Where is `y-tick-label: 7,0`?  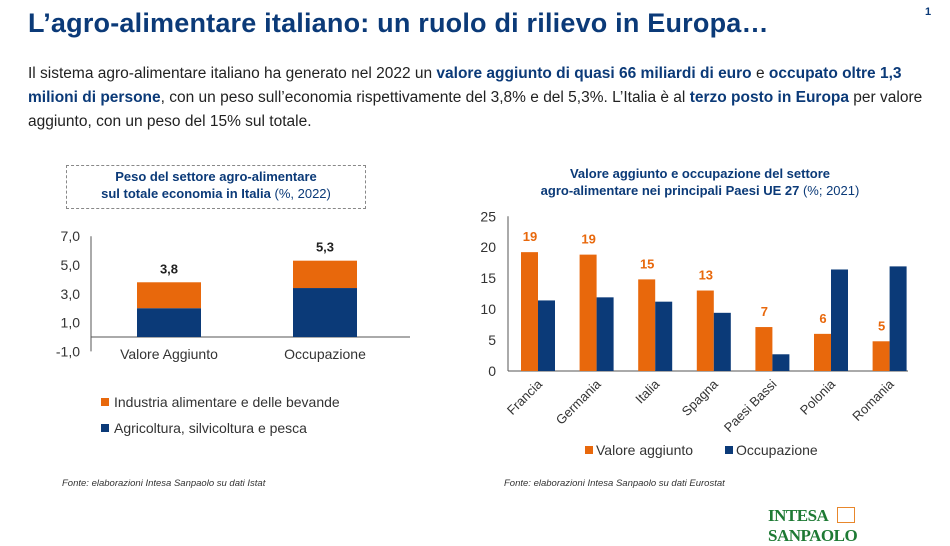
y-tick-label: 7,0 is located at coordinates (71, 236).